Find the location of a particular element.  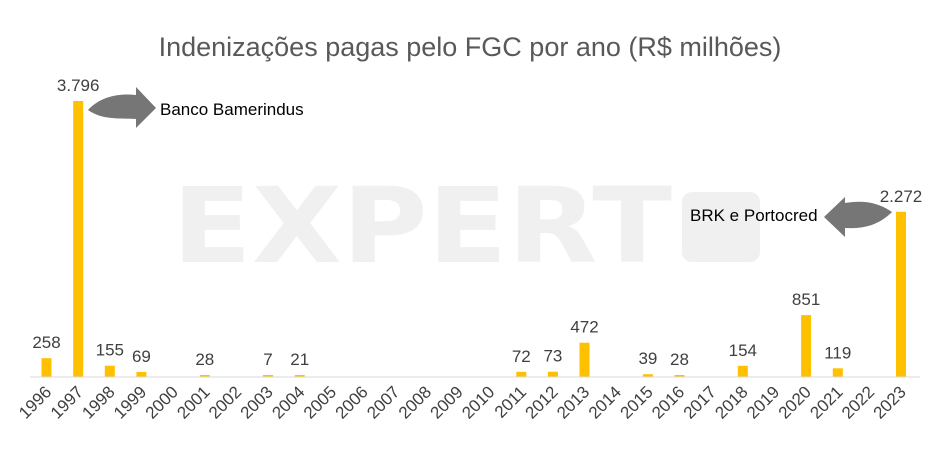

data-label-1998: 155 is located at coordinates (110, 350).